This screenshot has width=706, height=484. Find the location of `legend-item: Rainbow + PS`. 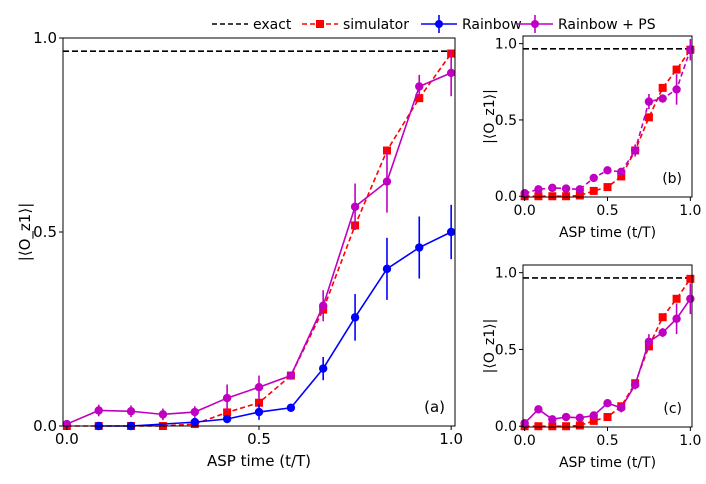

legend-item: Rainbow + PS is located at coordinates (586, 24).